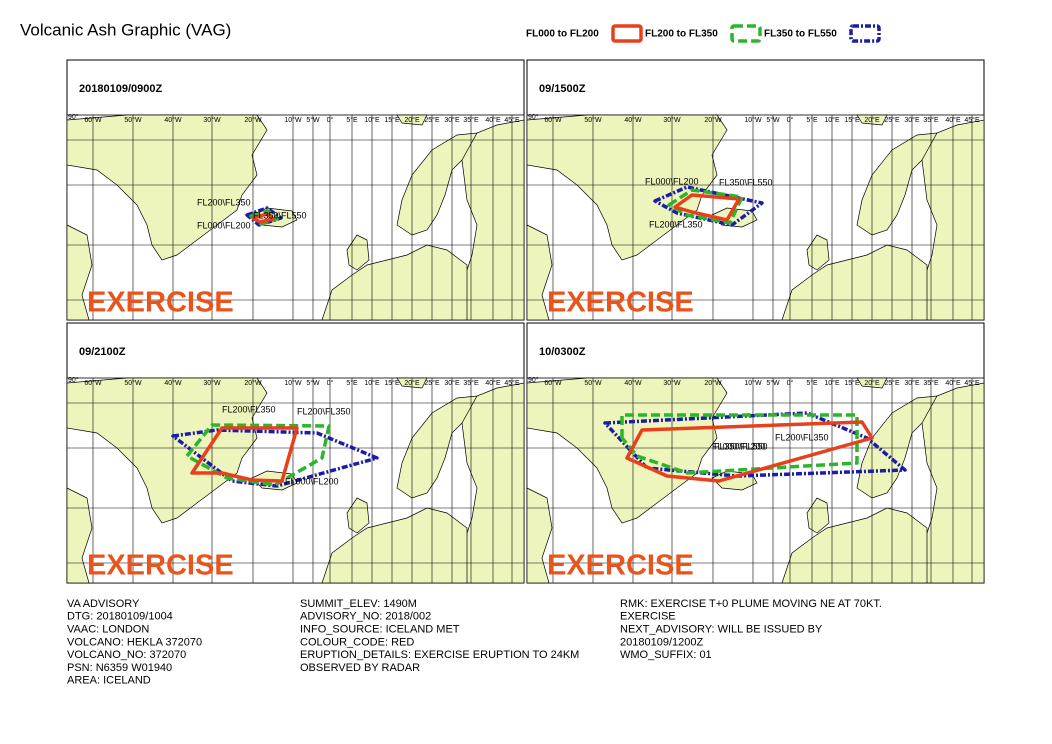 The width and height of the screenshot is (1052, 744). Describe the element at coordinates (562, 89) in the screenshot. I see `valid-time: 09/1500Z` at that location.